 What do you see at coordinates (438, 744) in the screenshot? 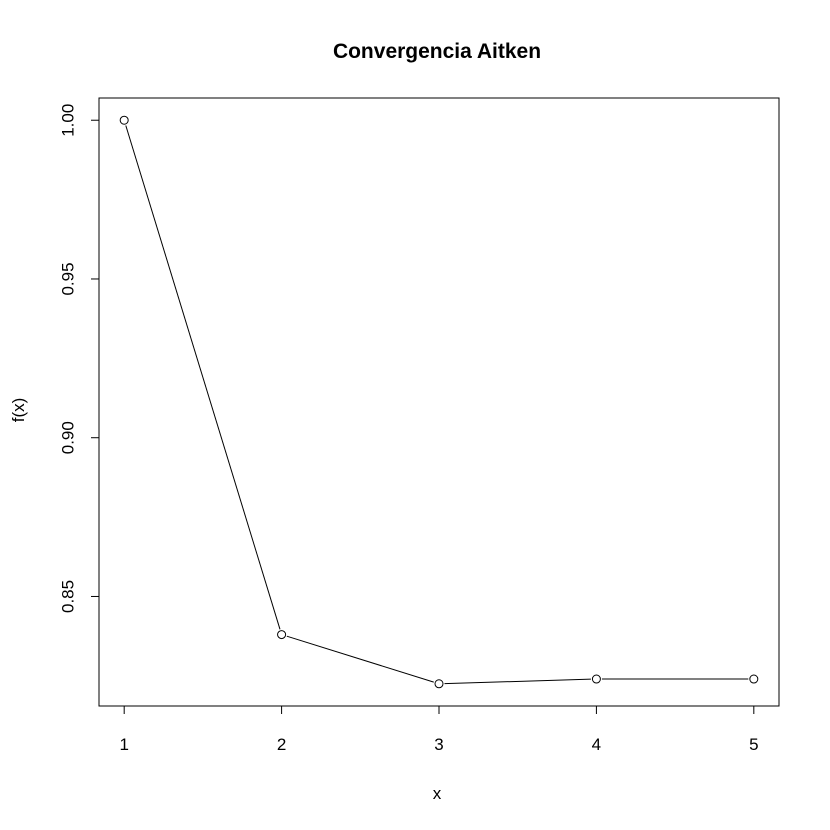
I see `x-tick-label: 3` at bounding box center [438, 744].